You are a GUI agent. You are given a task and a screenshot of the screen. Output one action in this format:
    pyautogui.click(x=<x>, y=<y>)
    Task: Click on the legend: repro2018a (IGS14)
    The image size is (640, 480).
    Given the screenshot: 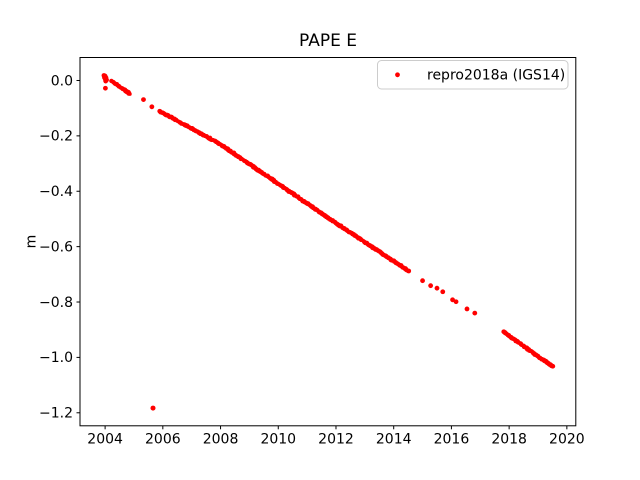 What is the action you would take?
    pyautogui.click(x=473, y=75)
    